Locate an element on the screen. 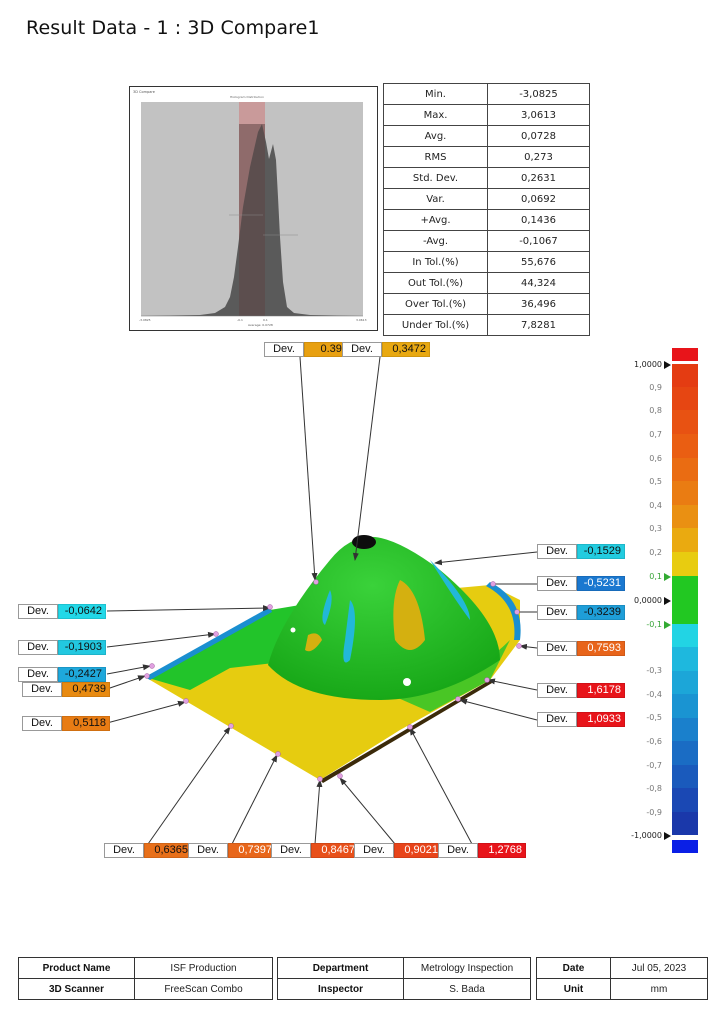 This screenshot has height=1024, width=724. deviation-callout: Dev. 0,7593 is located at coordinates (581, 648).